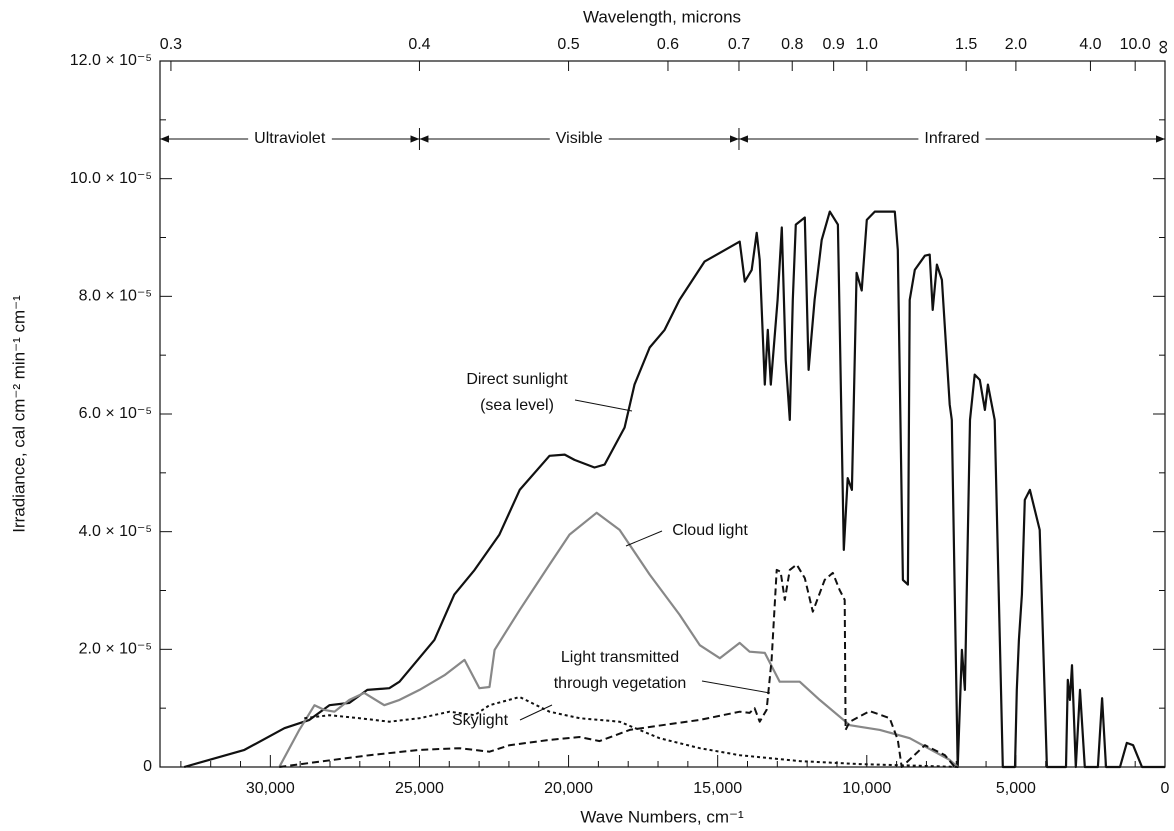 This screenshot has width=1174, height=831. I want to click on top-tick-label: 0.8, so click(792, 44).